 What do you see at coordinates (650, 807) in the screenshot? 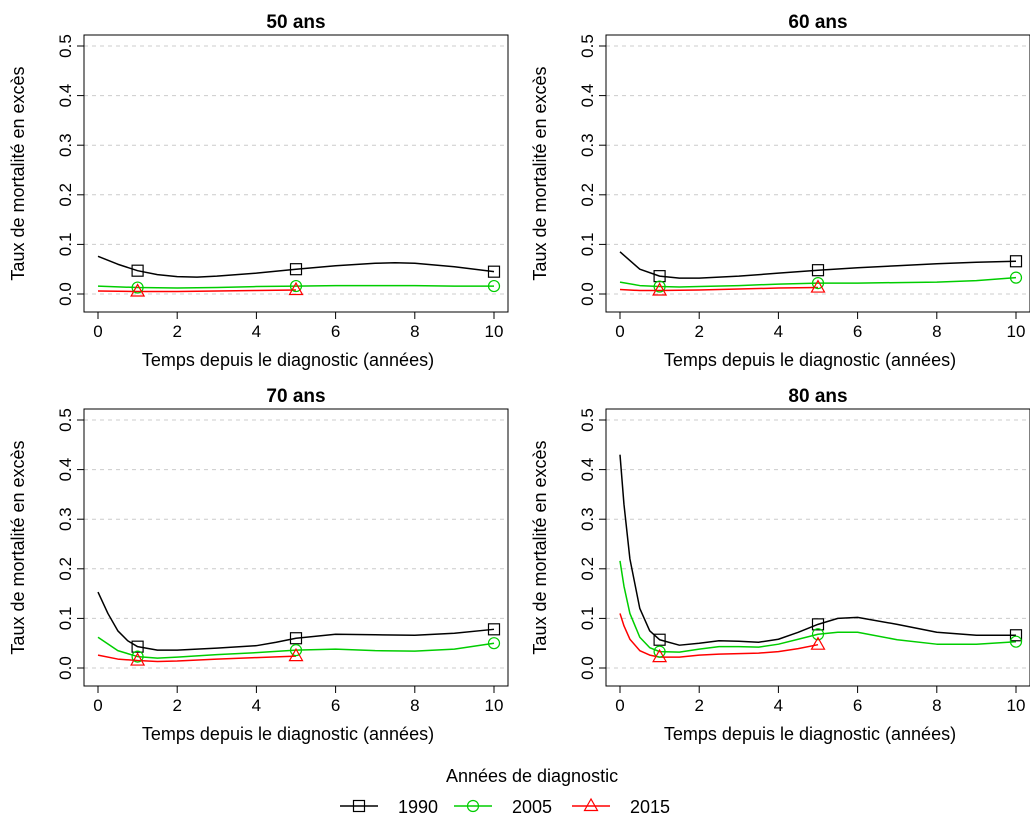
I see `legend-label: 2015` at bounding box center [650, 807].